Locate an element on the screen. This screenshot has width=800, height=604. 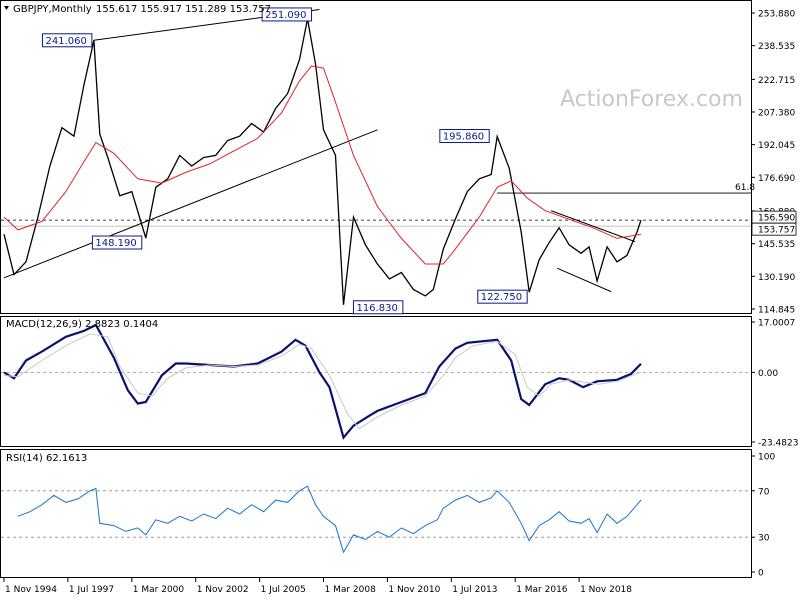
x-tick-label-9: 1 Nov 2018 is located at coordinates (606, 590).